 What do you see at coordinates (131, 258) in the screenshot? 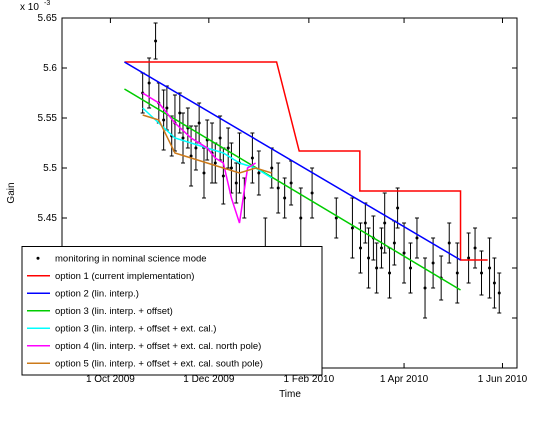
I see `legend-label: monitoring in nominal science mode` at bounding box center [131, 258].